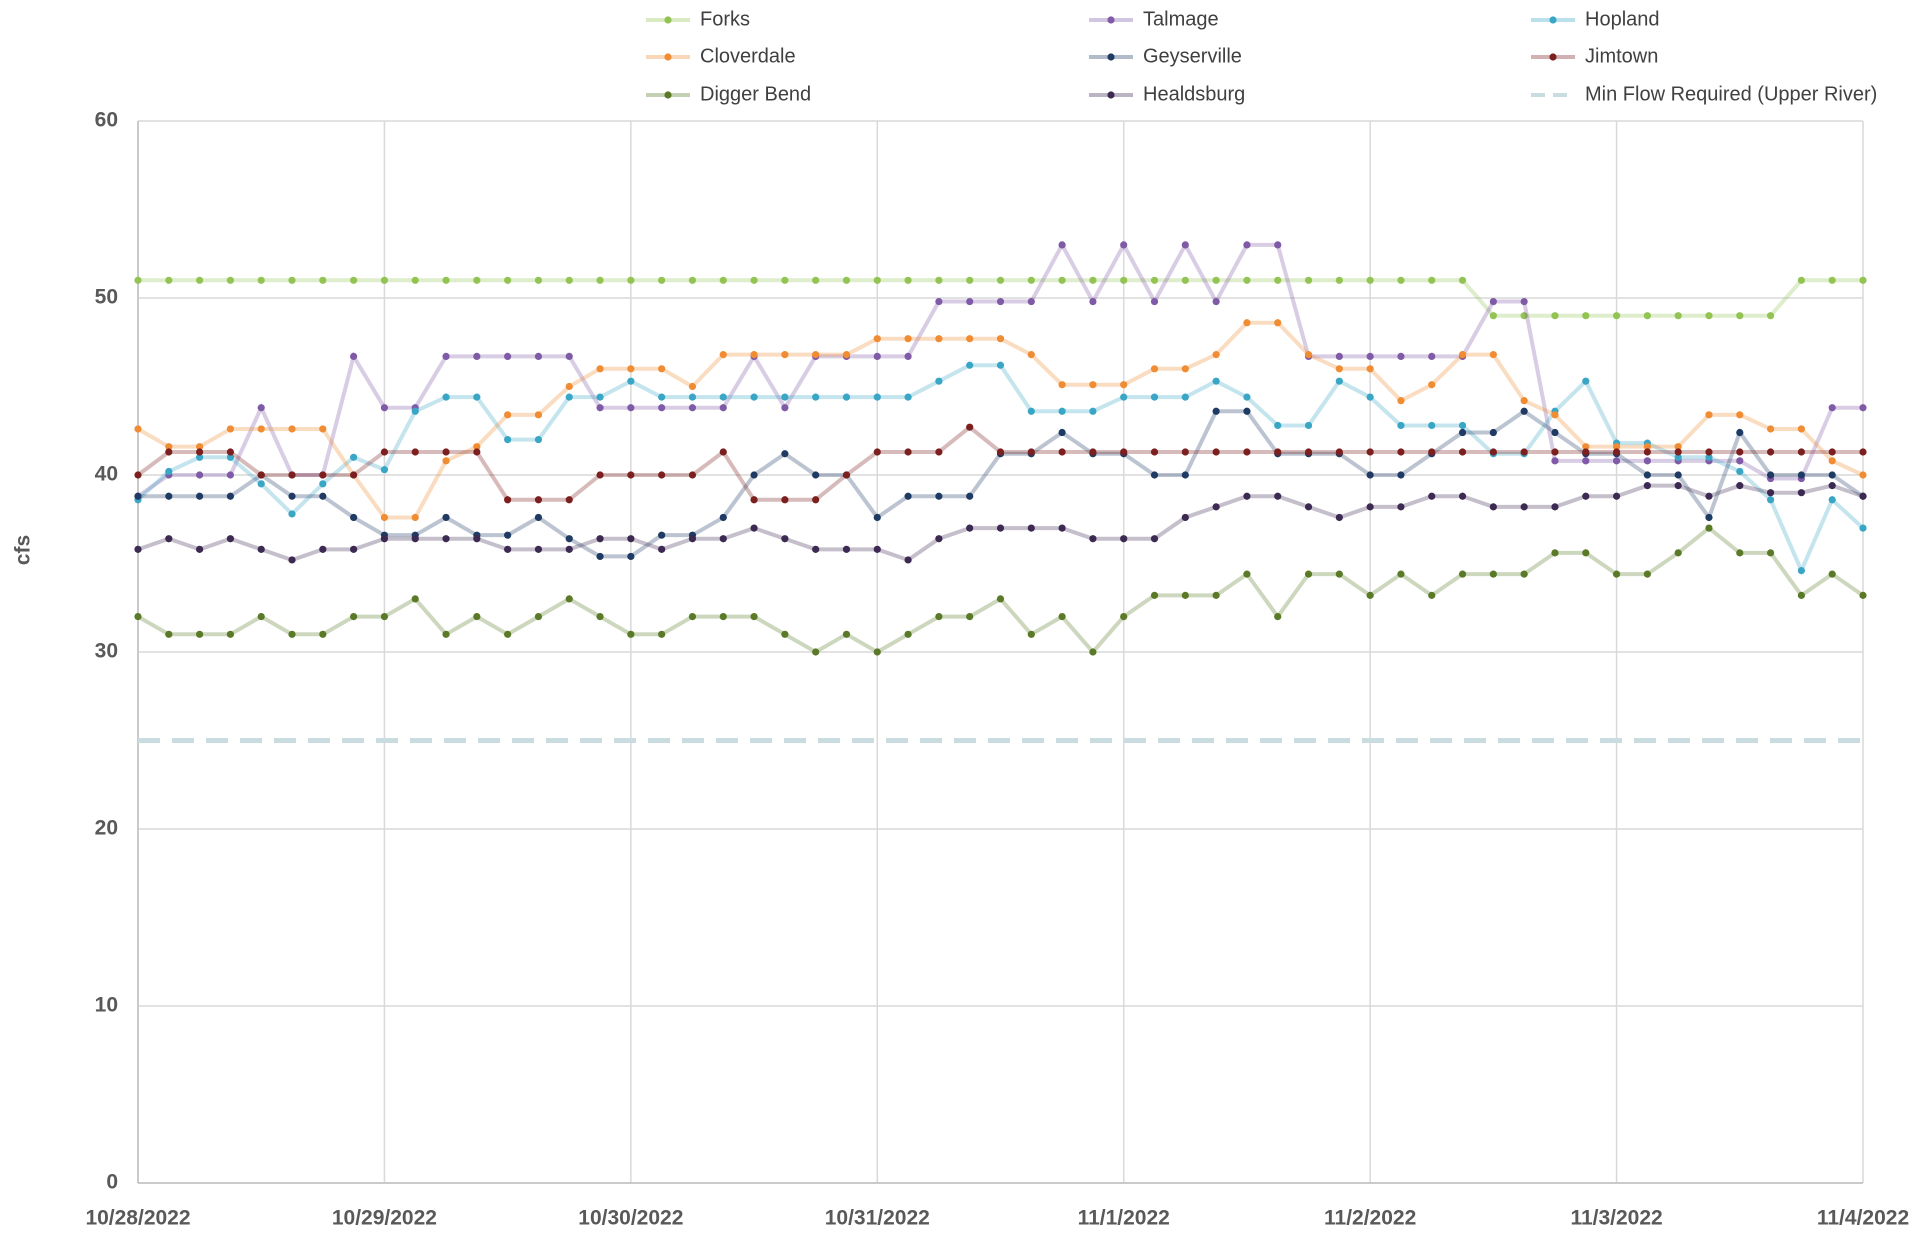  Describe the element at coordinates (1181, 19) in the screenshot. I see `legend-label: Talmage` at that location.